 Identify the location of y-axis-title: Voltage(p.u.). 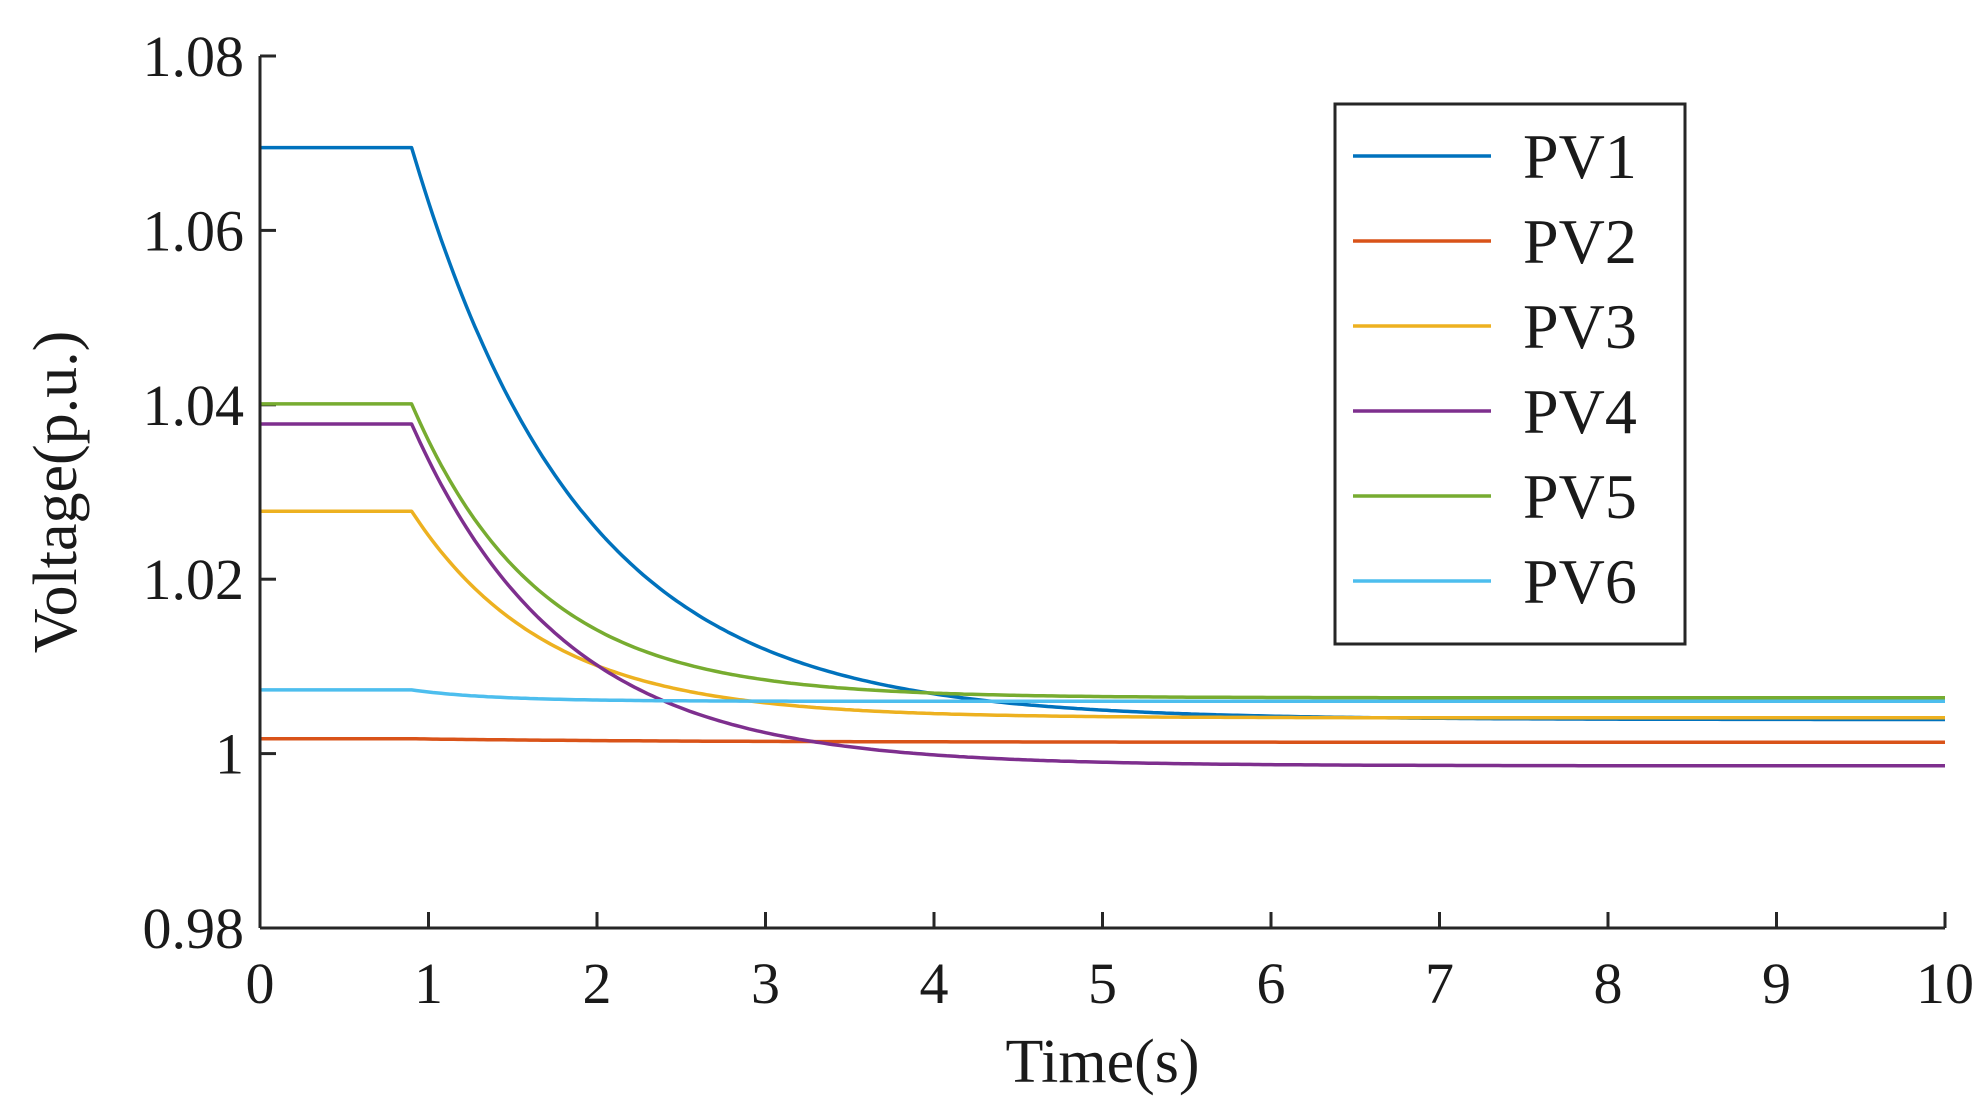
(56, 492).